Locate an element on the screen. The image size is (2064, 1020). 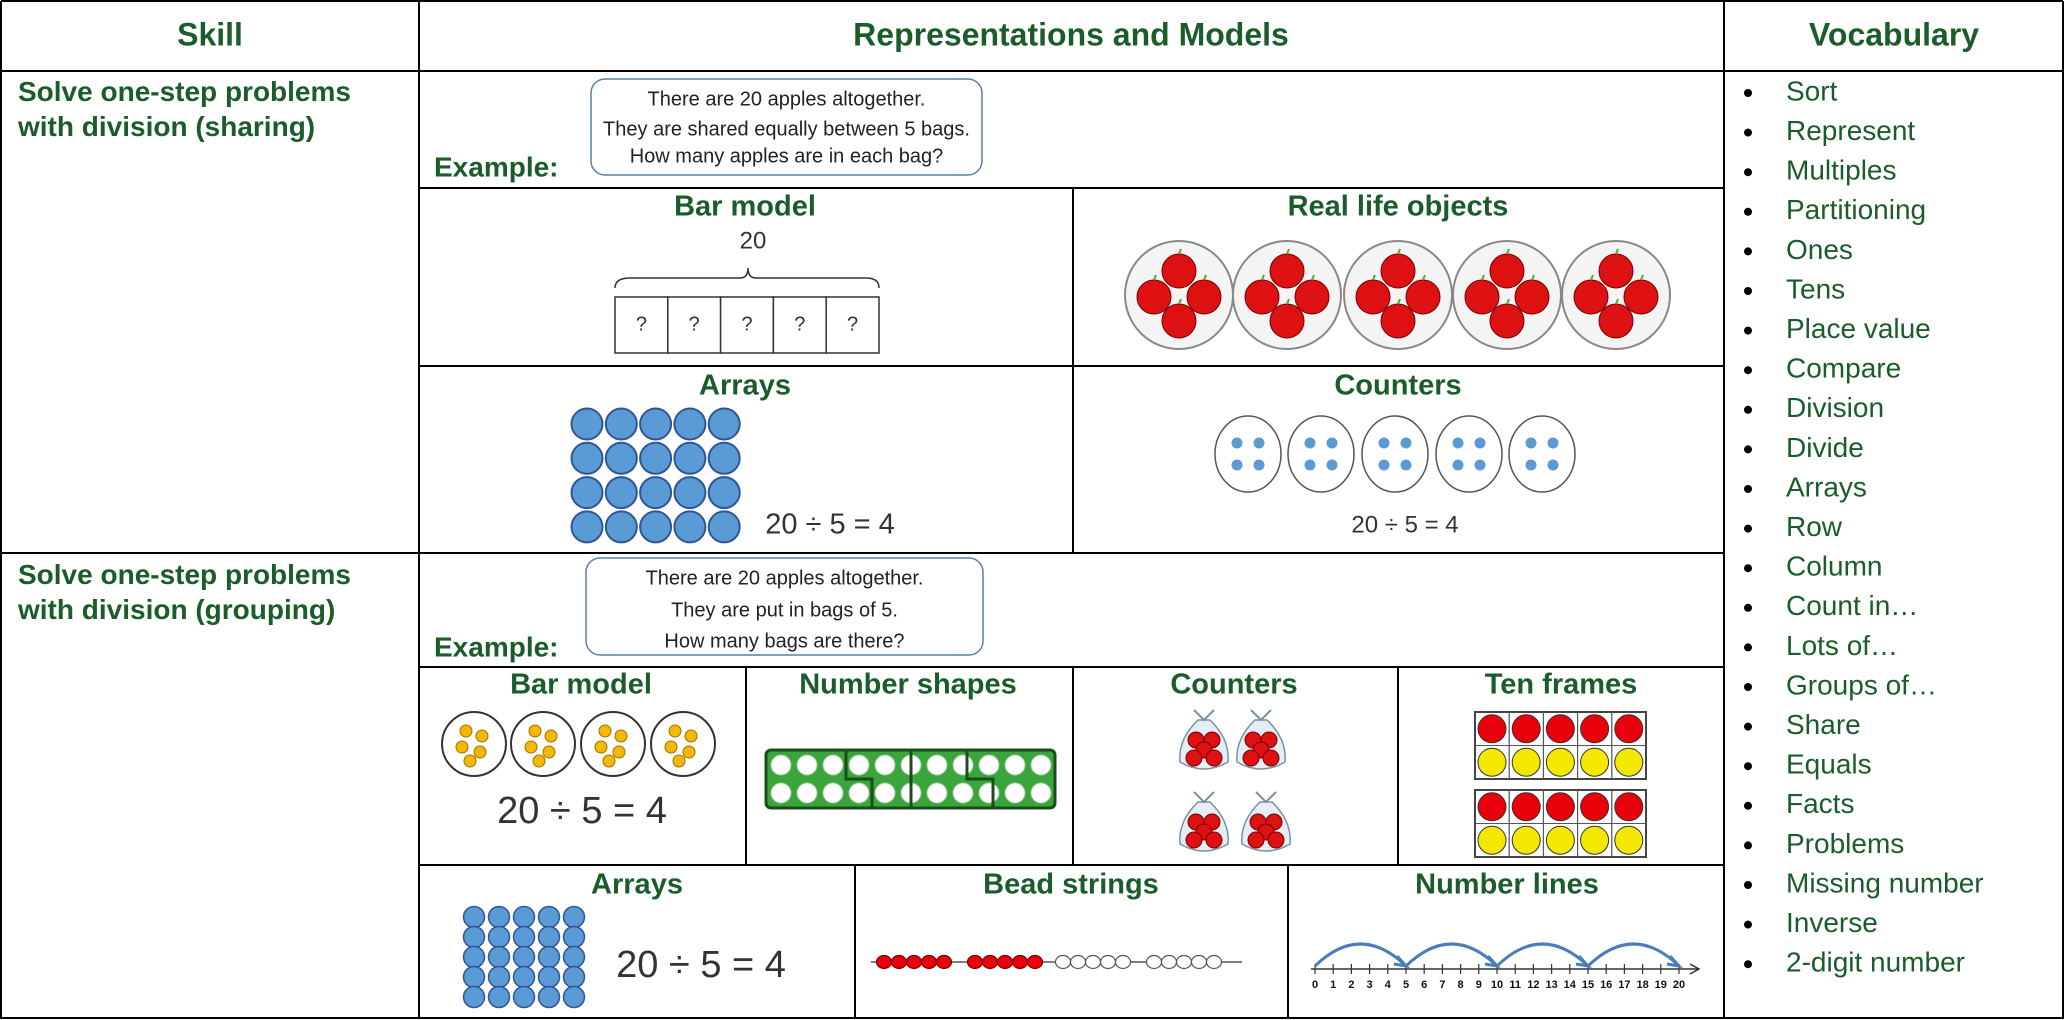
axis-label: 19 is located at coordinates (1661, 985).